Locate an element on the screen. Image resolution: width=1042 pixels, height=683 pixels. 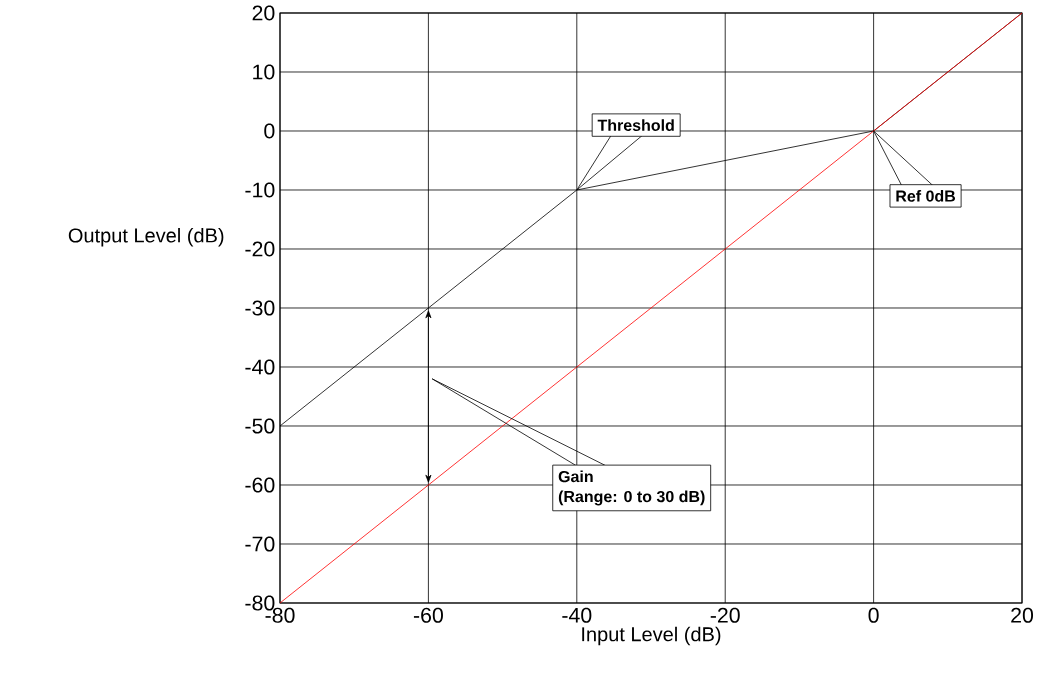
x-tick-label: -60 is located at coordinates (428, 615).